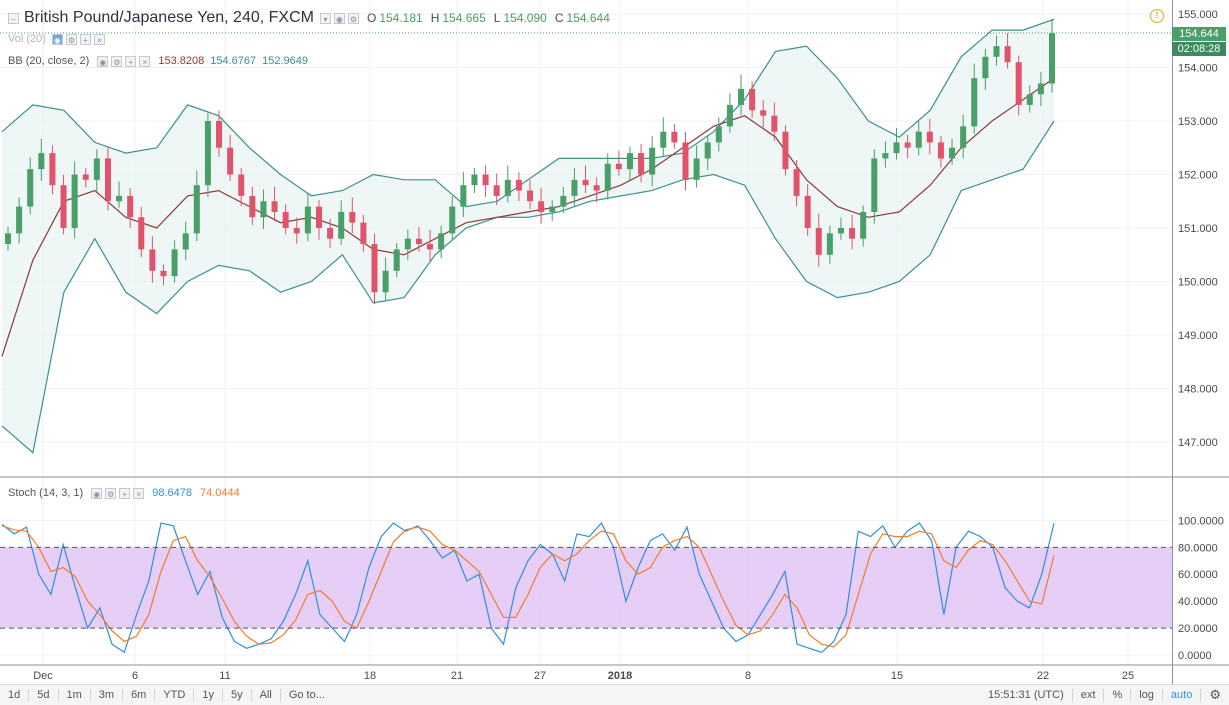  Describe the element at coordinates (233, 61) in the screenshot. I see `bb-upper-value: 154.6767` at that location.